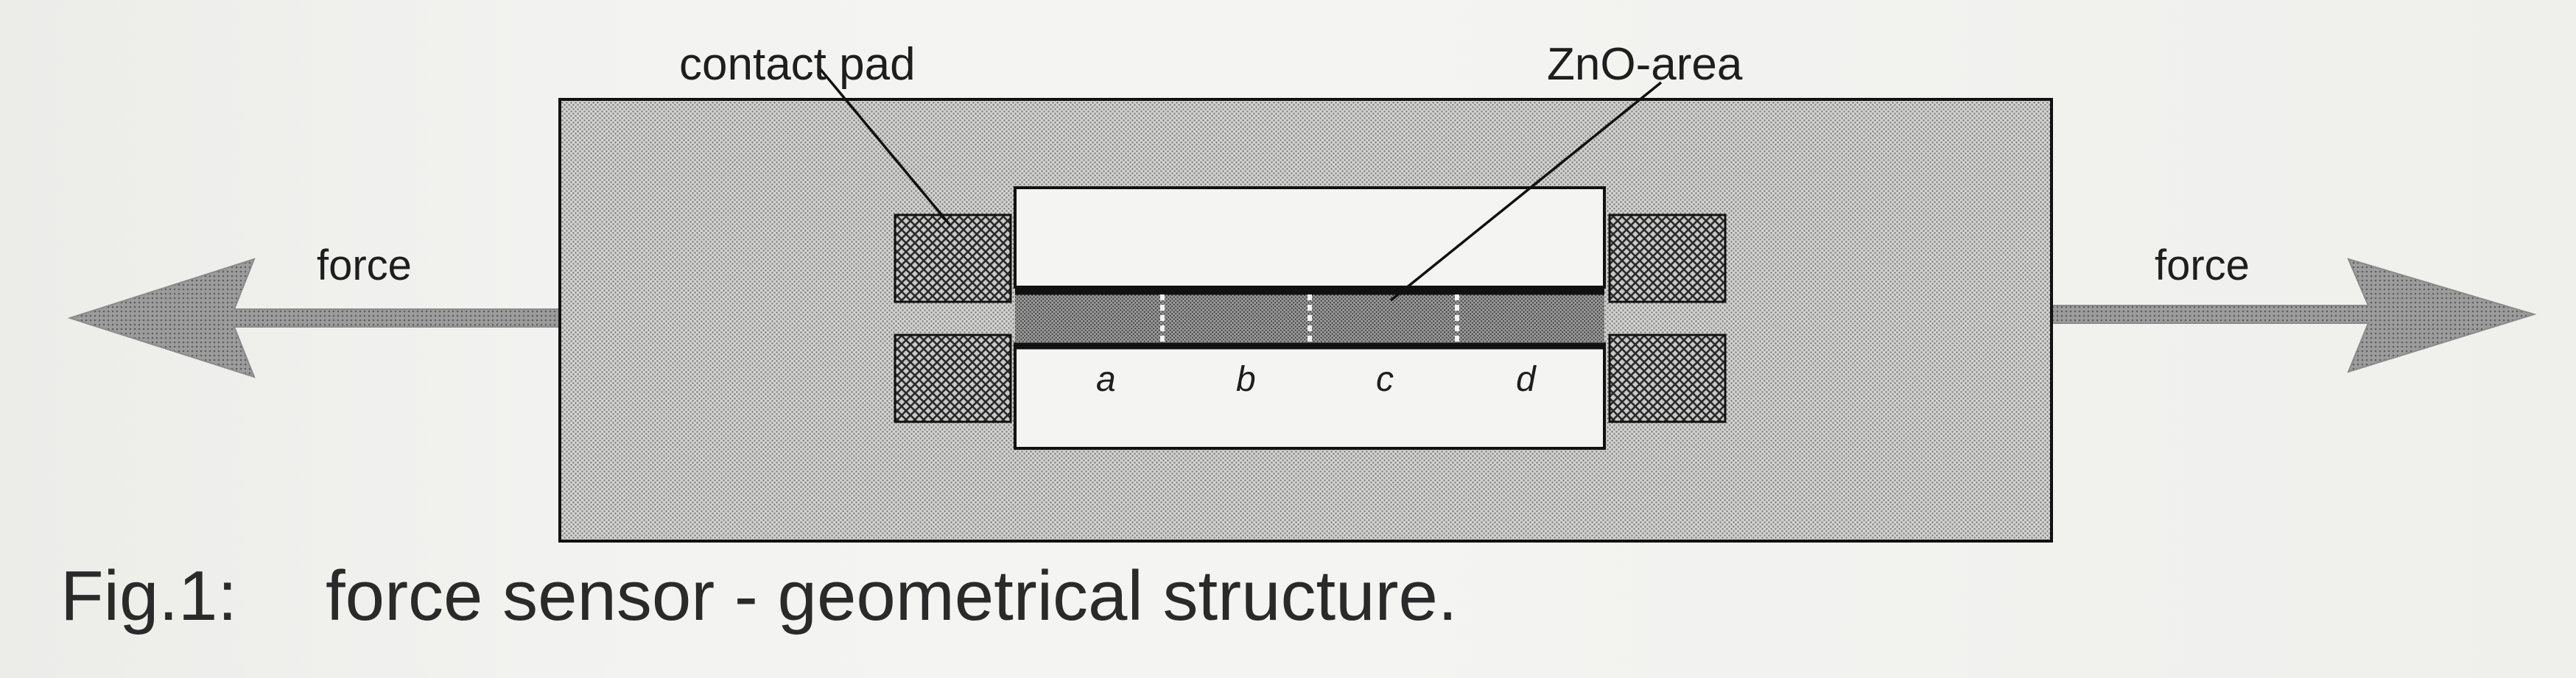  Describe the element at coordinates (149, 596) in the screenshot. I see `figure-number: Fig.1:` at that location.